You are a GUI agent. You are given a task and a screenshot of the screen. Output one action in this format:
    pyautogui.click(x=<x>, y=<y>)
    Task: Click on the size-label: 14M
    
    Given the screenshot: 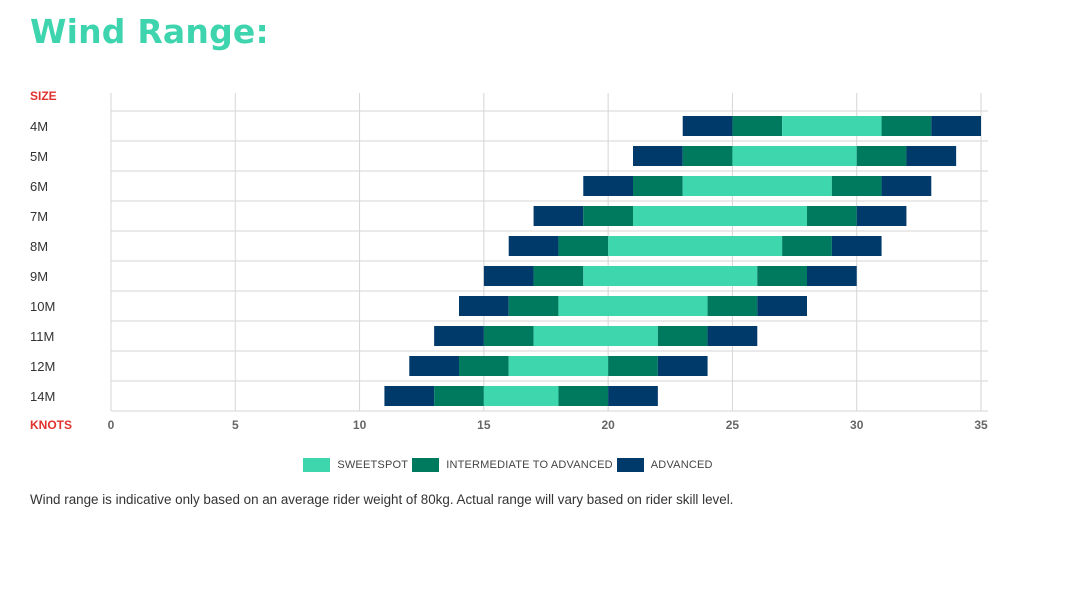 What is the action you would take?
    pyautogui.click(x=42, y=396)
    